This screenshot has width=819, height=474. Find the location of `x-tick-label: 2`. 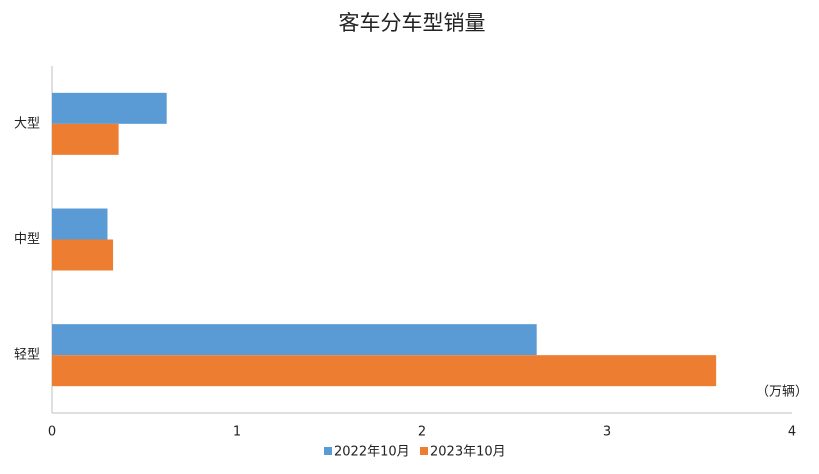

x-tick-label: 2 is located at coordinates (422, 432).